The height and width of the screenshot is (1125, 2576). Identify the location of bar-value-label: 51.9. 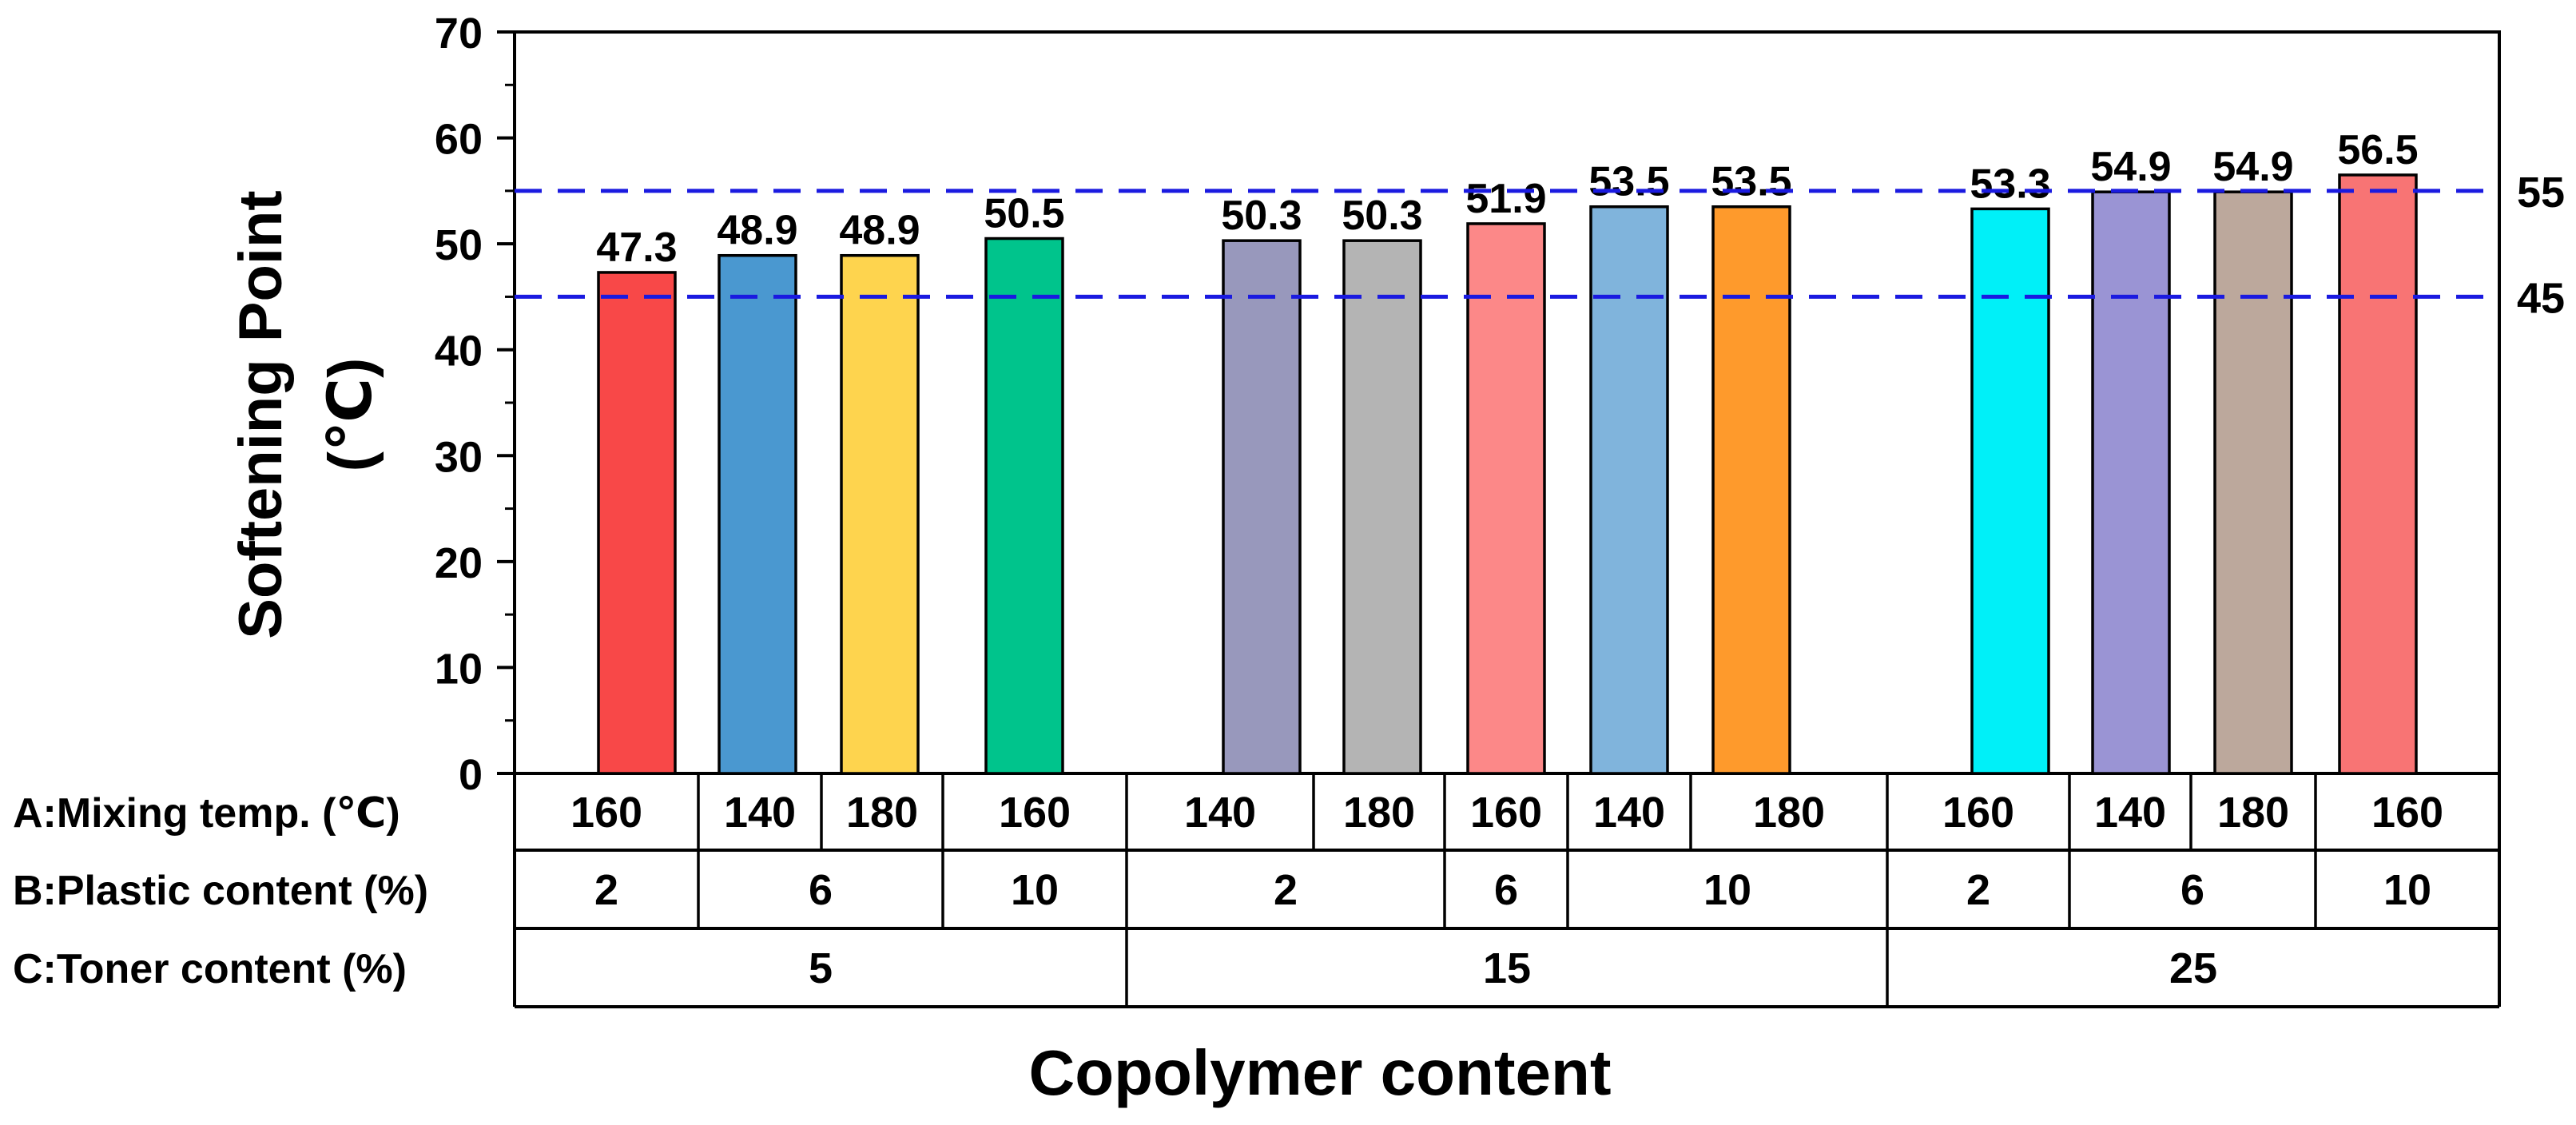
(1505, 199).